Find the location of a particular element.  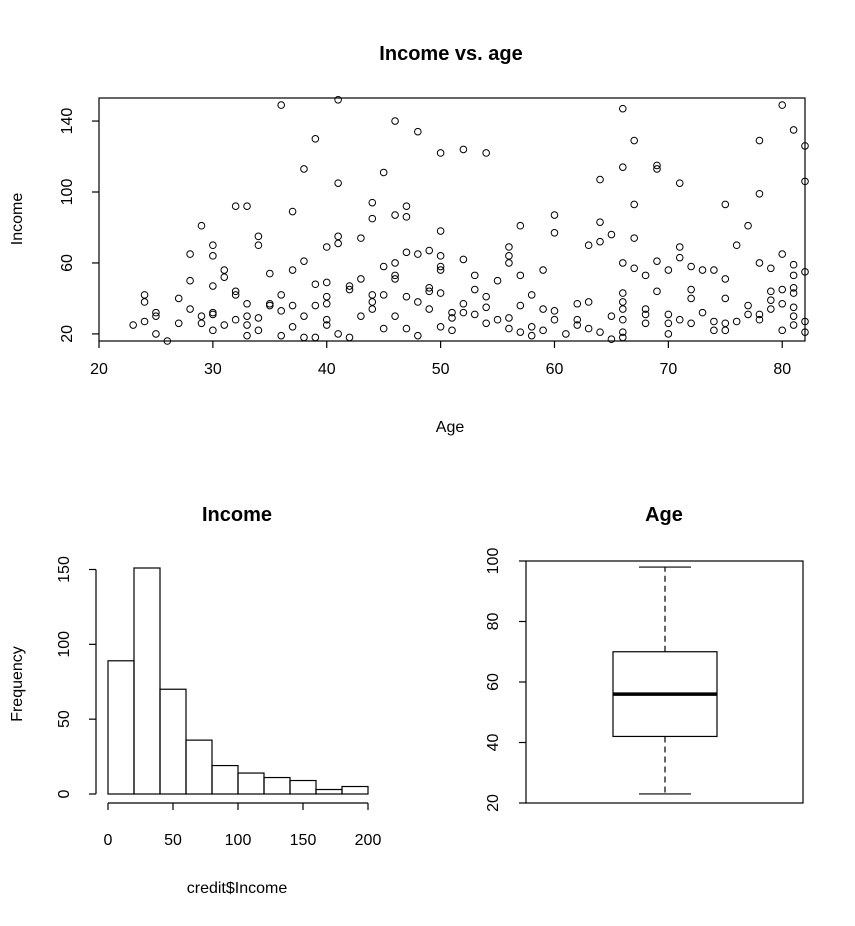

histogram-y-label: Frequency is located at coordinates (17, 684).